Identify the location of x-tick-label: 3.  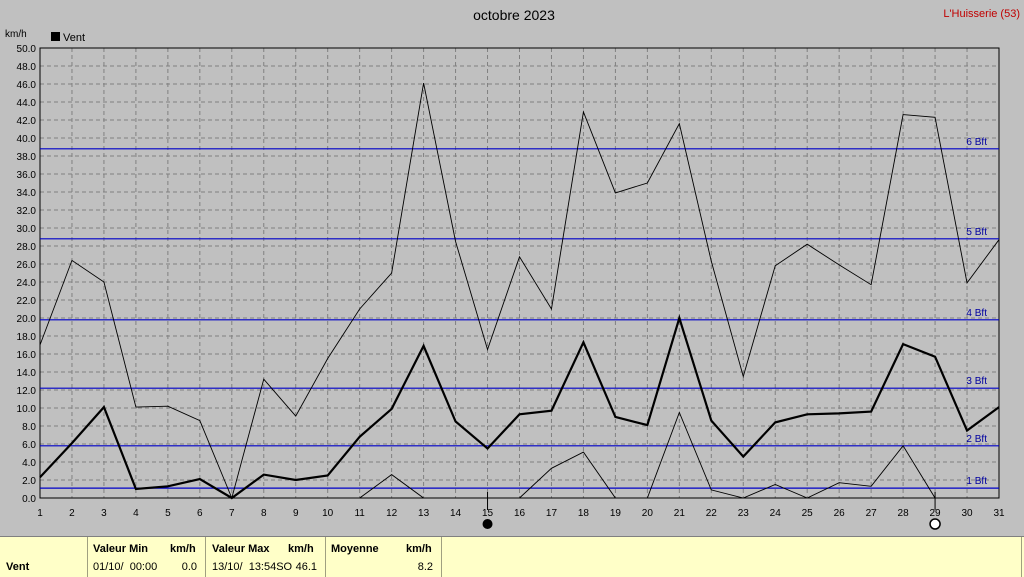
(104, 513).